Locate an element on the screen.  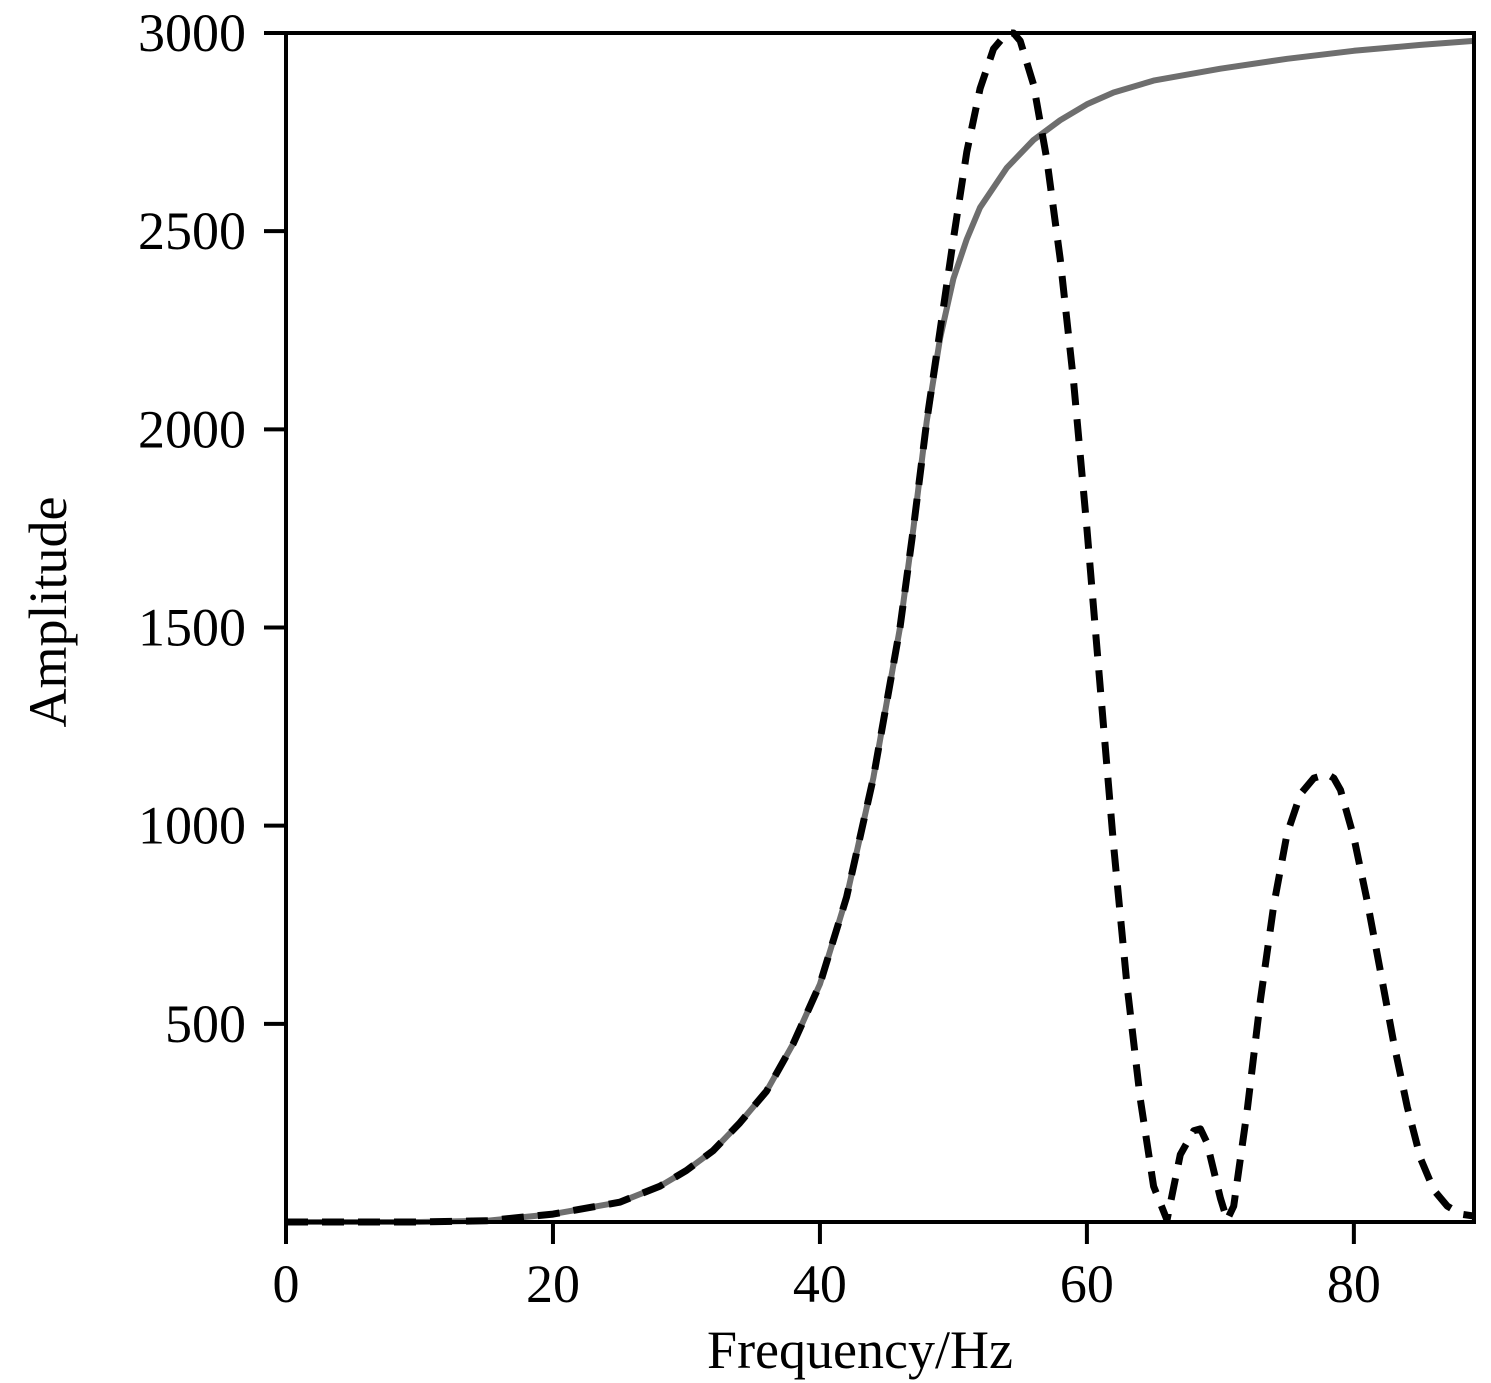
x-tick-label: 80 is located at coordinates (1354, 1284).